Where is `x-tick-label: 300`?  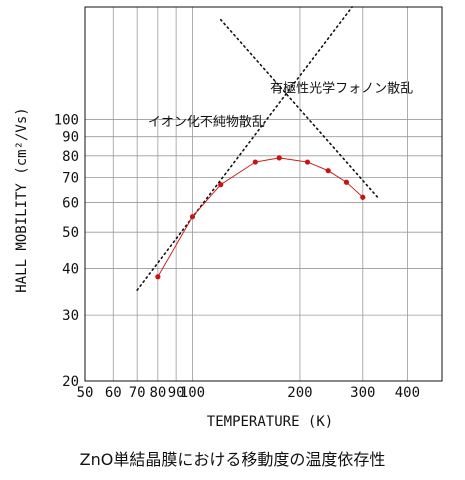
x-tick-label: 300 is located at coordinates (362, 393).